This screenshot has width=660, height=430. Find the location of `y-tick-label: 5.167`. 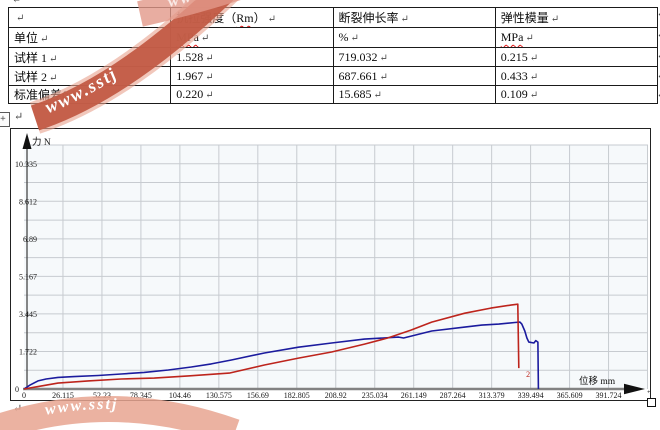

y-tick-label: 5.167 is located at coordinates (28, 276).